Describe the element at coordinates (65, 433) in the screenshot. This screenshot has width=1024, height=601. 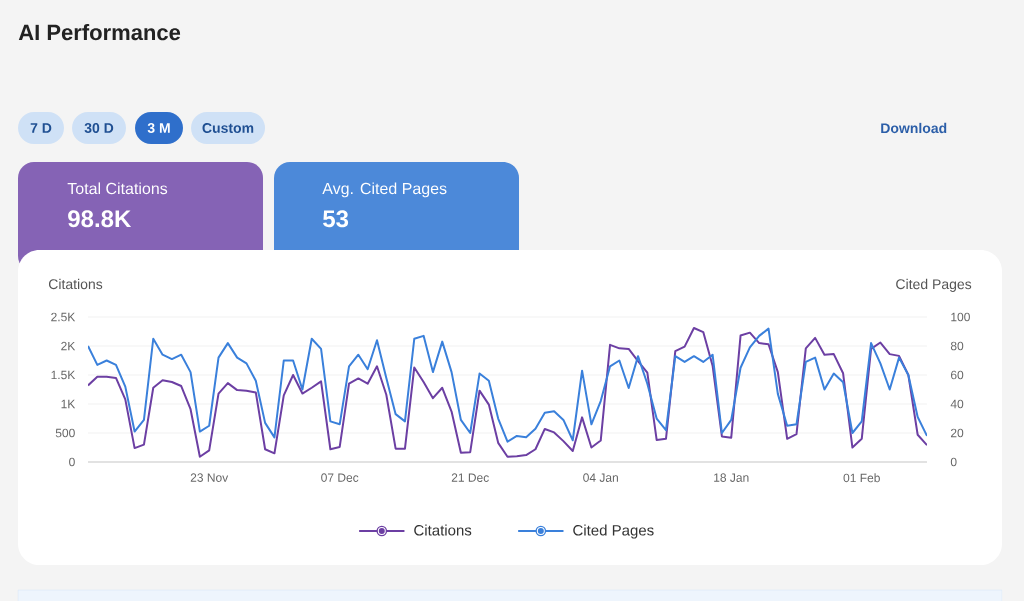
I see `y-tick-label: 500` at that location.